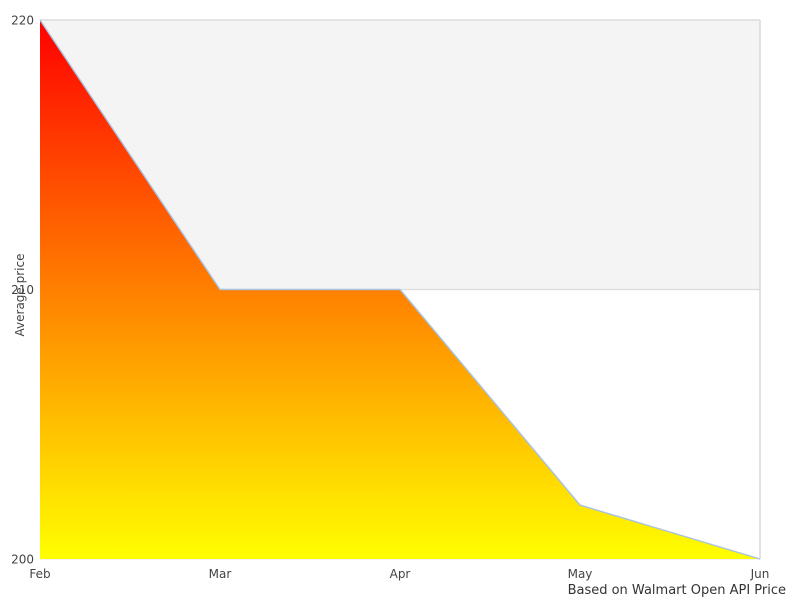 This screenshot has height=600, width=800. I want to click on ytick-220: 220, so click(22, 21).